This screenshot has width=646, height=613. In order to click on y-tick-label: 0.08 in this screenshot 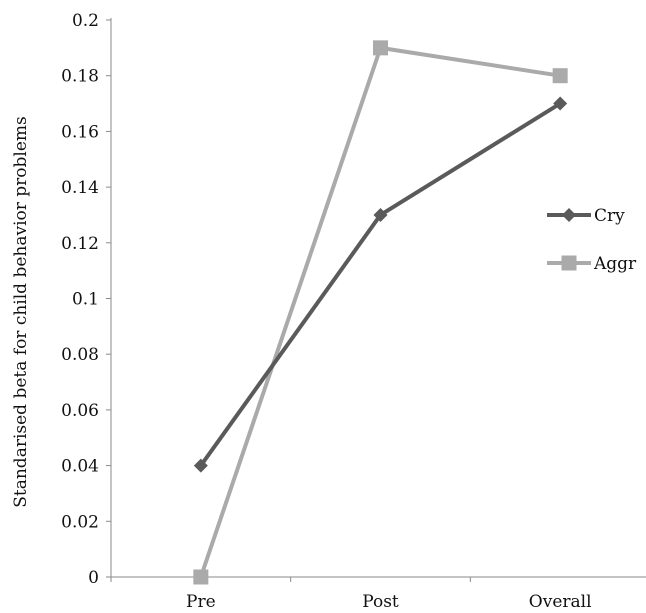, I will do `click(80, 355)`.